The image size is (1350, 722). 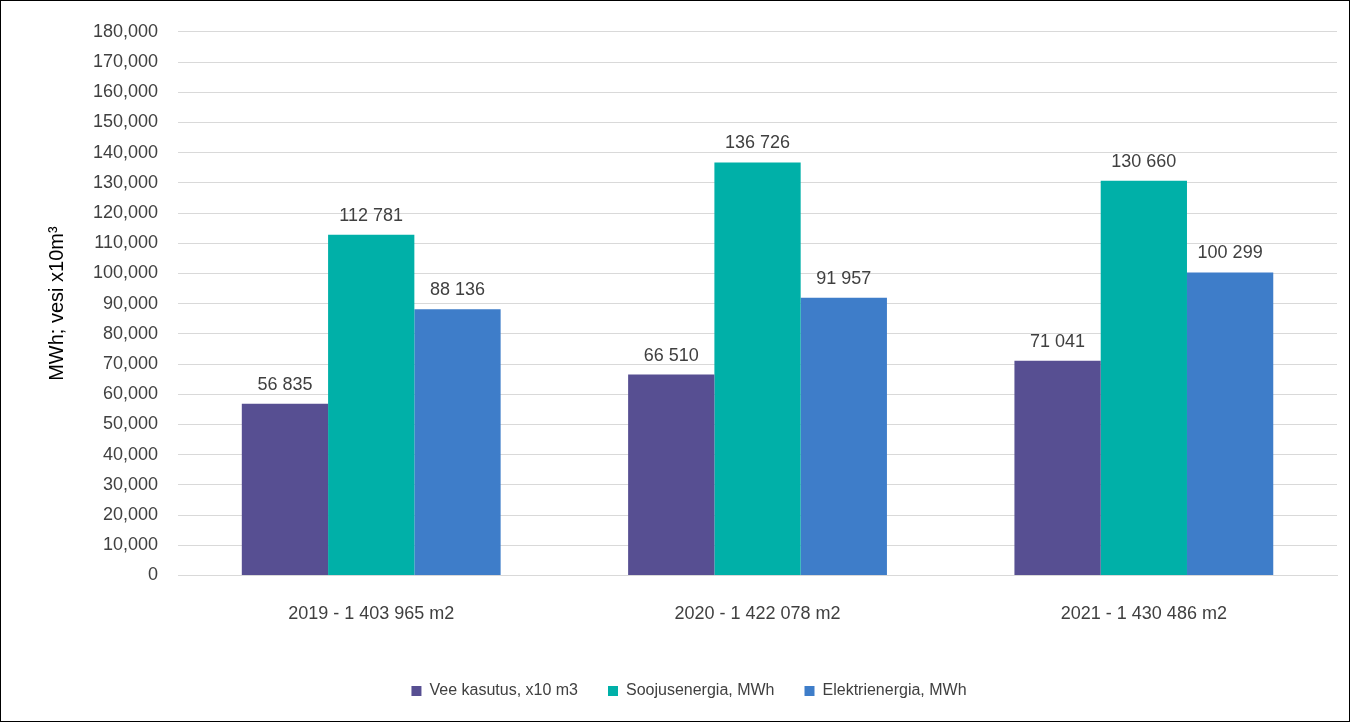 I want to click on y-tick-label: 90,000, so click(x=131, y=302).